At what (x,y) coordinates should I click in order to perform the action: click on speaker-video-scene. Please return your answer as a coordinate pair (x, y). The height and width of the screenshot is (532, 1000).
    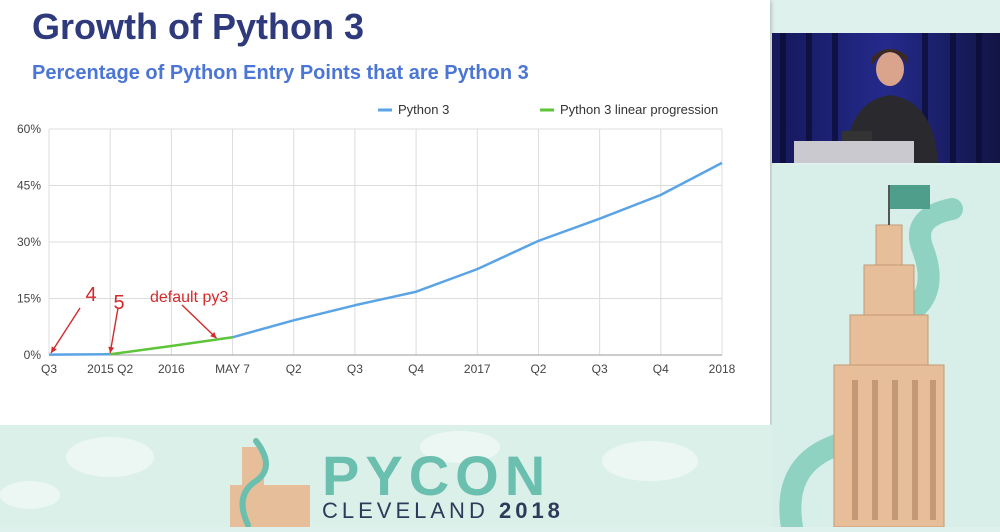
    Looking at the image, I should click on (886, 98).